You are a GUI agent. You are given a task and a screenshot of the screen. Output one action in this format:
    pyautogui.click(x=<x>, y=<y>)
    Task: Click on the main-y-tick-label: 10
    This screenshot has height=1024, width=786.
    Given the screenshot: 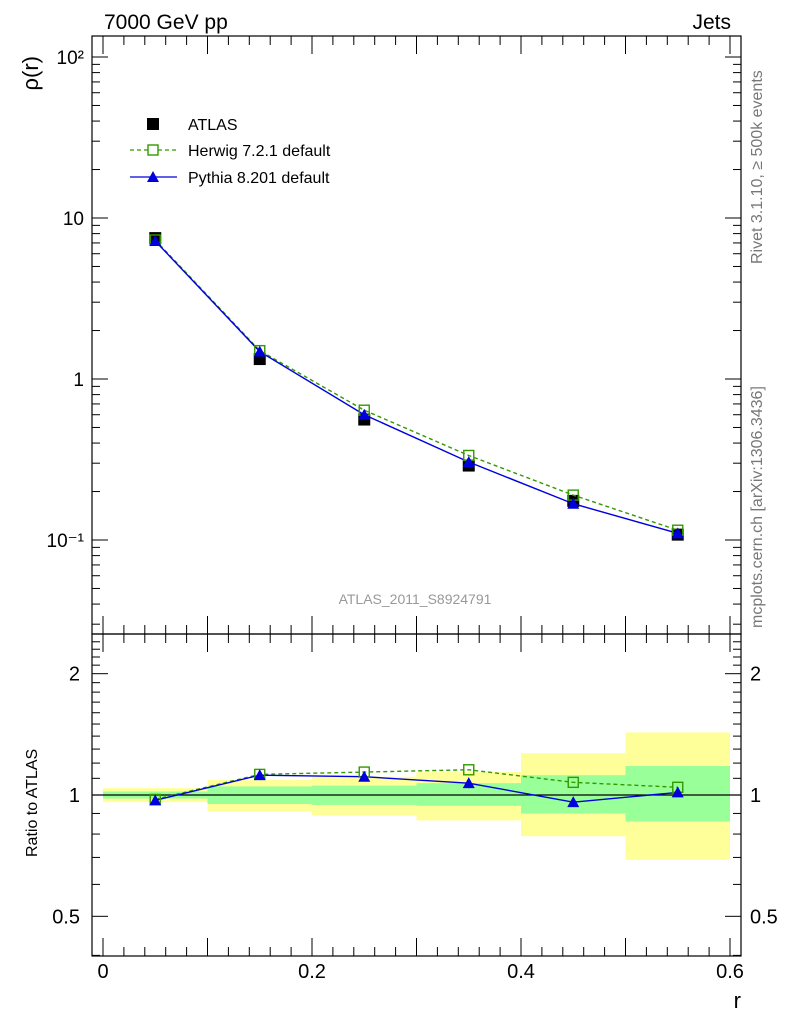 What is the action you would take?
    pyautogui.click(x=73, y=219)
    